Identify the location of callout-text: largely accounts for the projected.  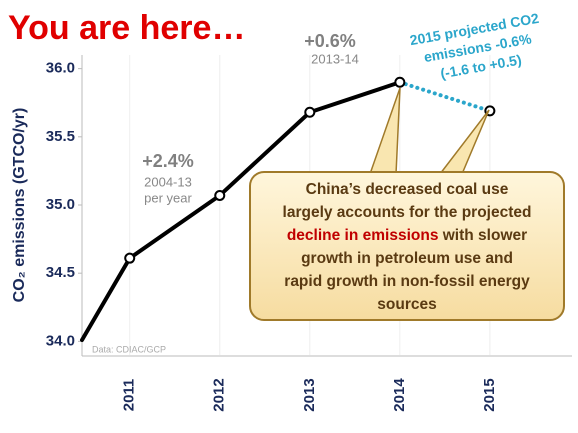
(407, 212).